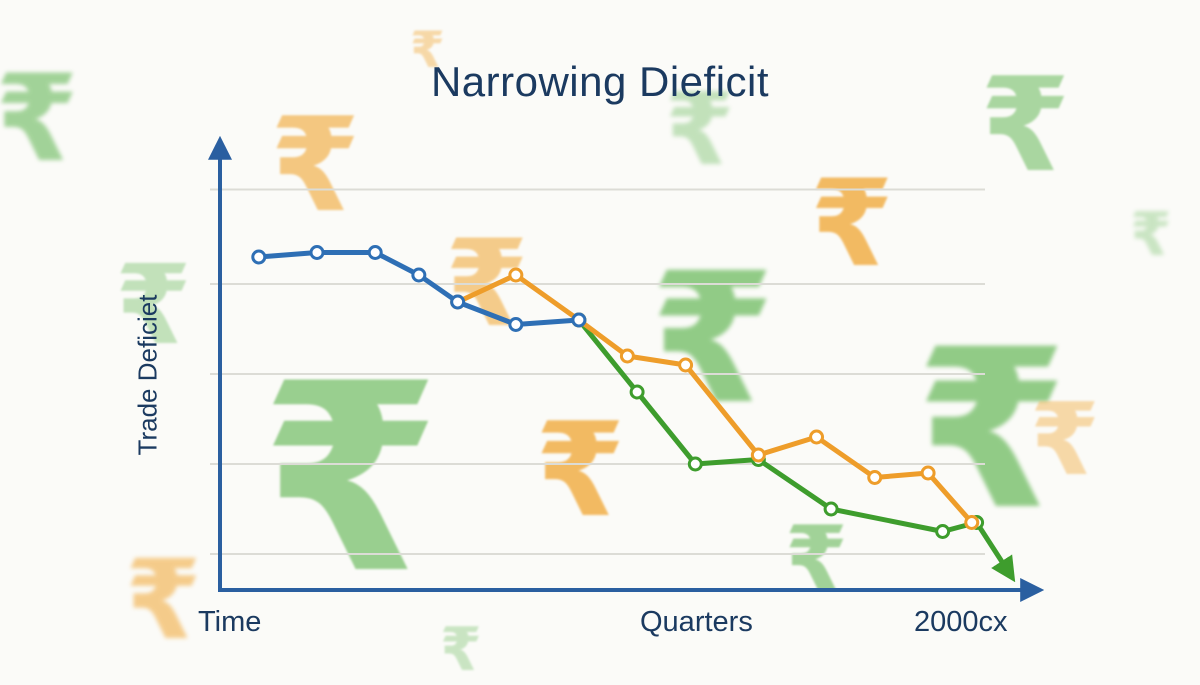  I want to click on x-tick-label-start: Time, so click(230, 622).